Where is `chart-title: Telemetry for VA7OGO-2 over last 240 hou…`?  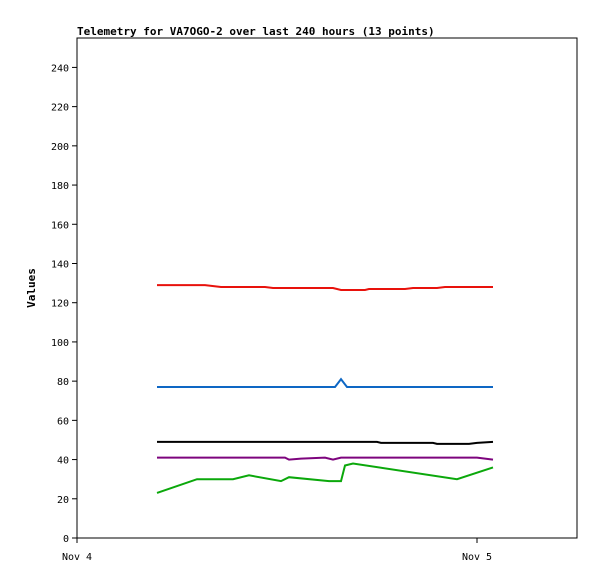 chart-title: Telemetry for VA7OGO-2 over last 240 hou… is located at coordinates (256, 31).